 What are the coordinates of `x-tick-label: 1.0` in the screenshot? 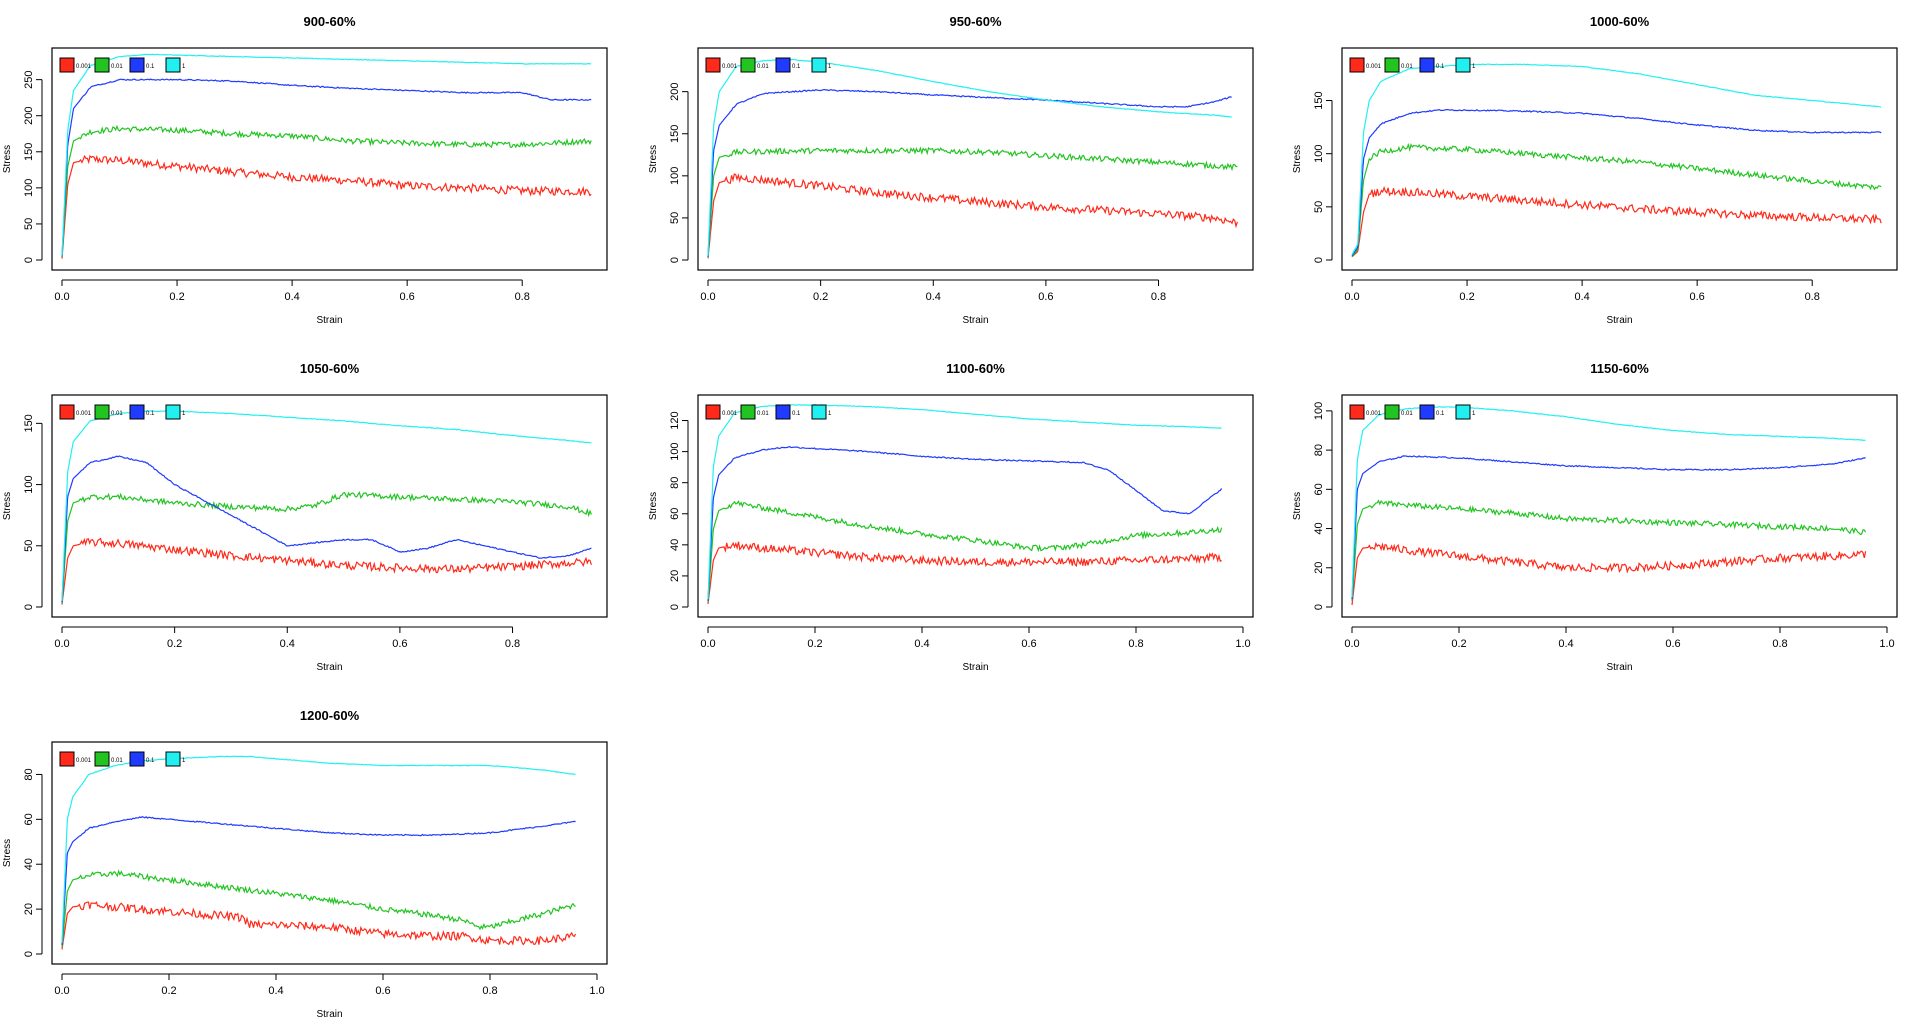 It's located at (596, 991).